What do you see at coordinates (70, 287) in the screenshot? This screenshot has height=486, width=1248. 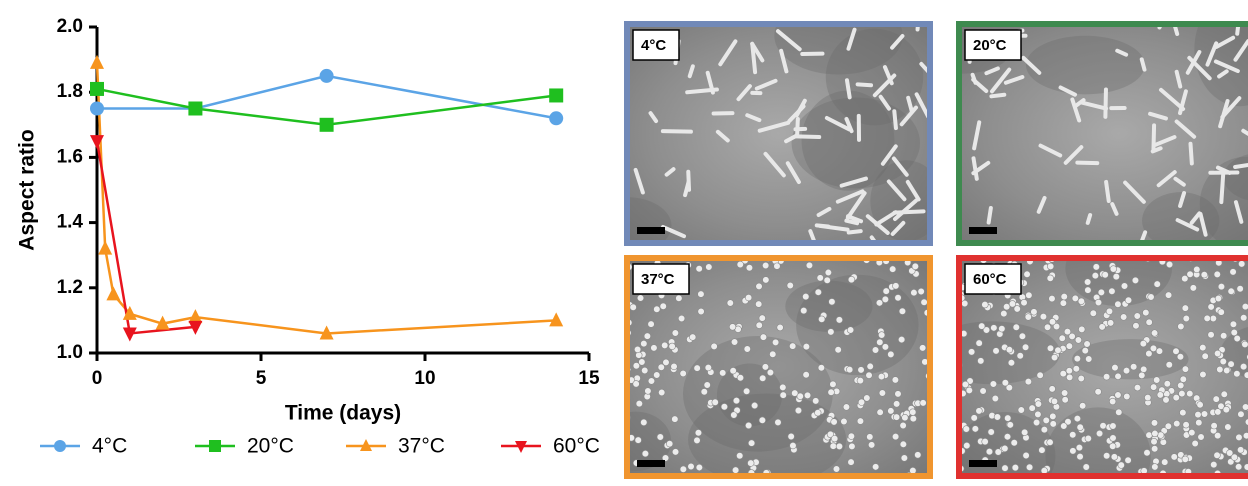 I see `y-tick-label: 1.2` at bounding box center [70, 287].